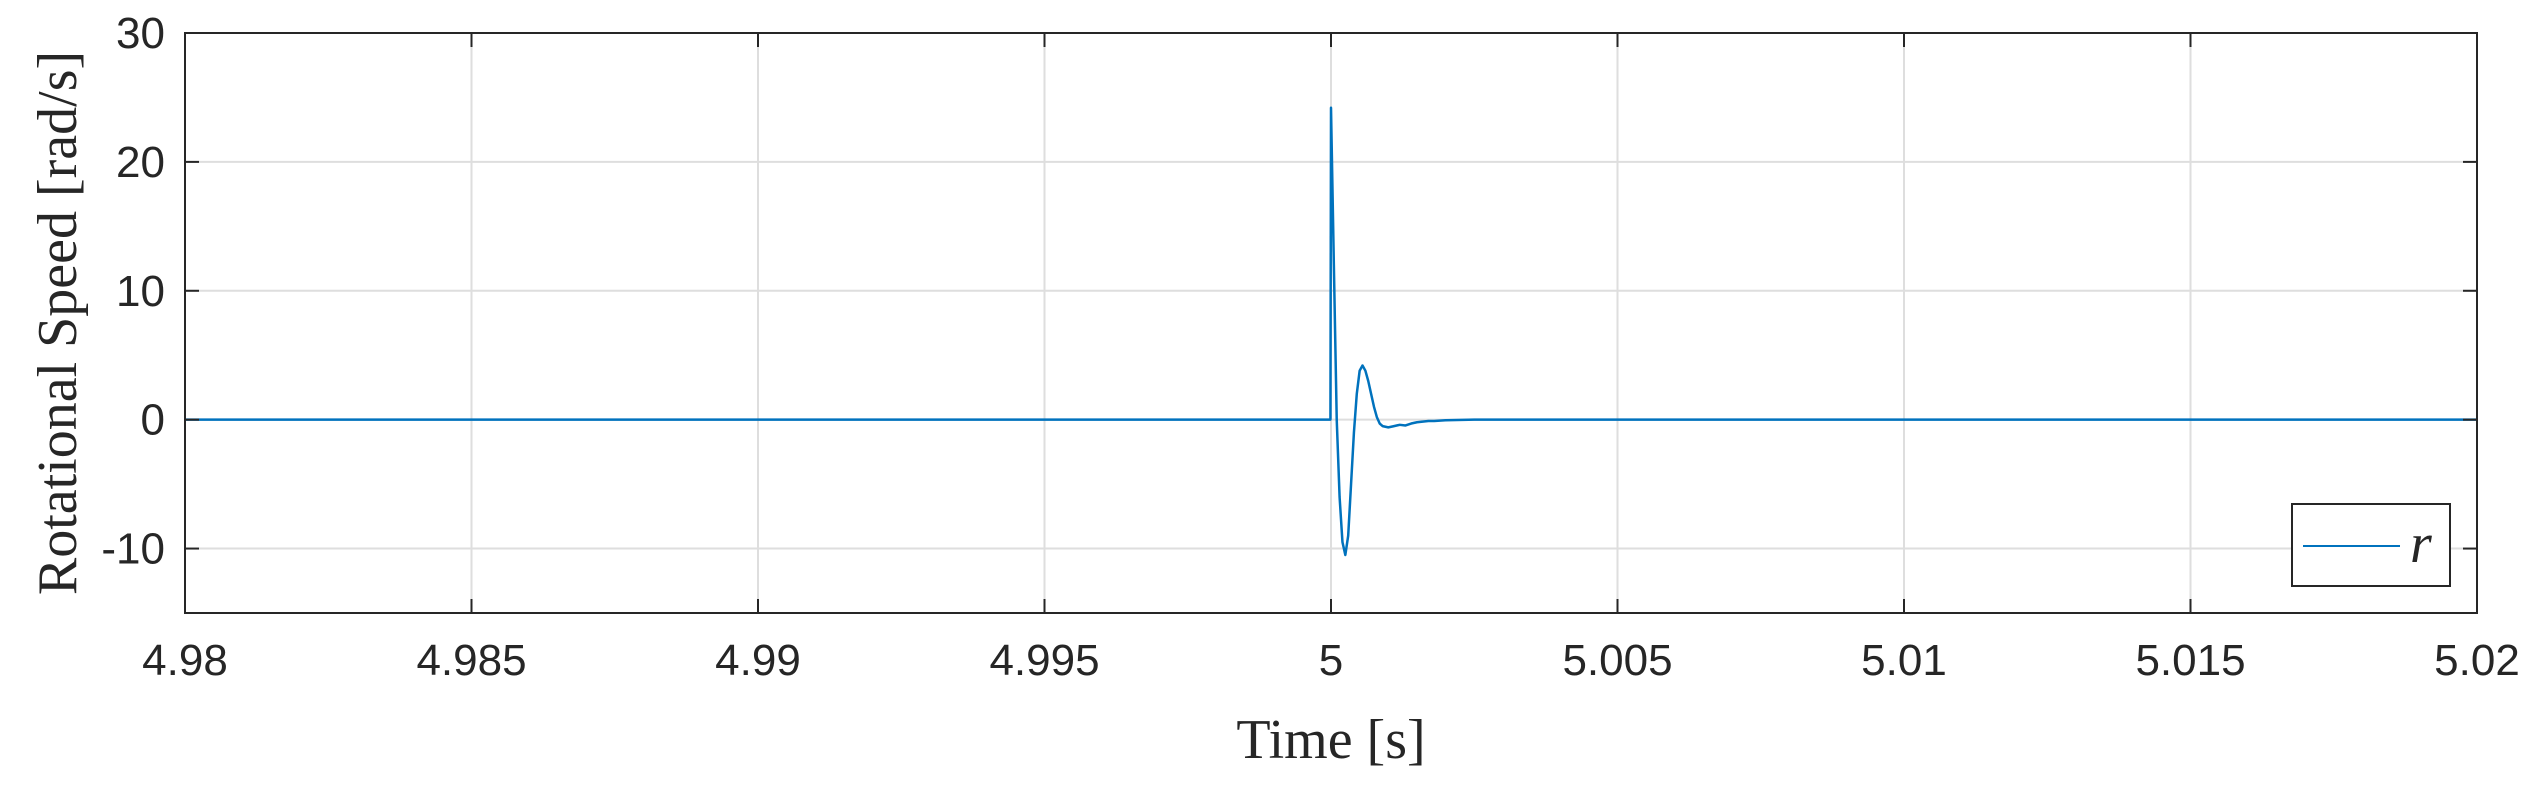 The width and height of the screenshot is (2548, 792). I want to click on y-tick-label: -10, so click(133, 549).